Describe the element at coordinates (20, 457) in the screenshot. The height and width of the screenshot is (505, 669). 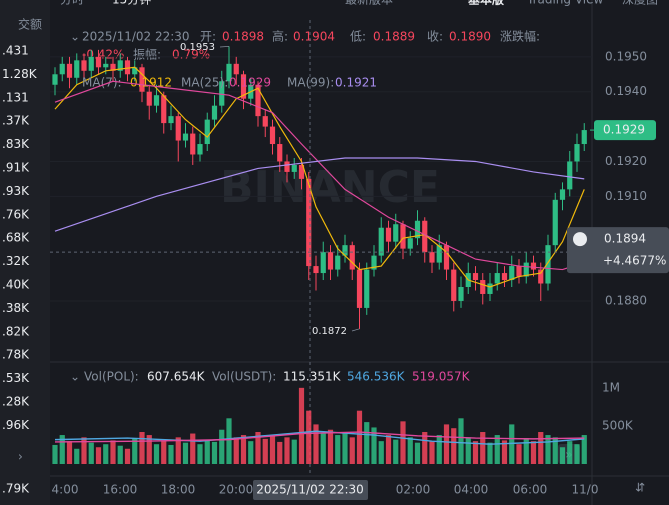
I see `expand-arrow: ›` at that location.